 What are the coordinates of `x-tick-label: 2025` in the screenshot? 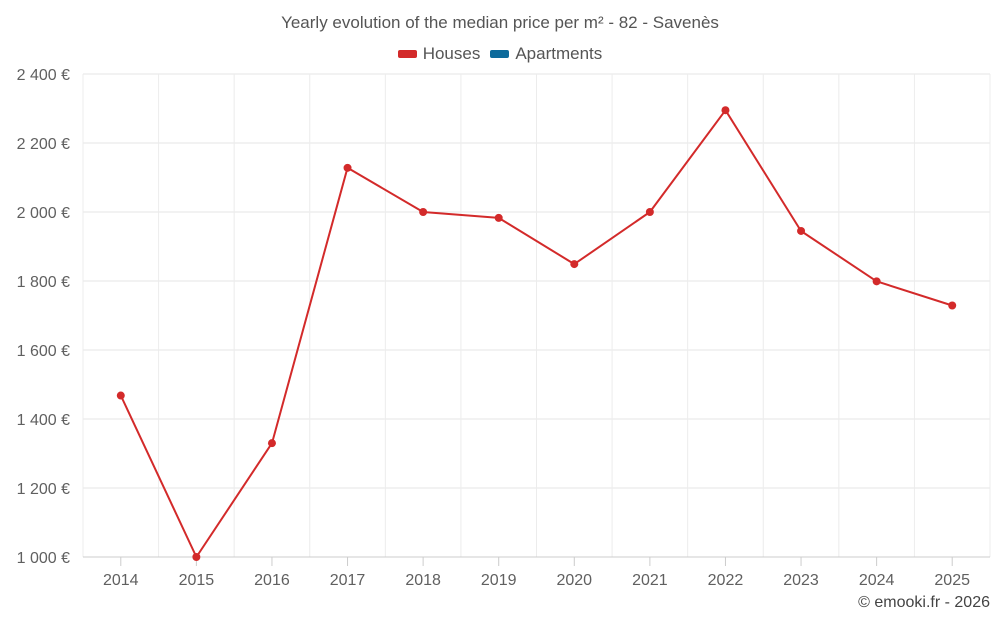 It's located at (952, 580).